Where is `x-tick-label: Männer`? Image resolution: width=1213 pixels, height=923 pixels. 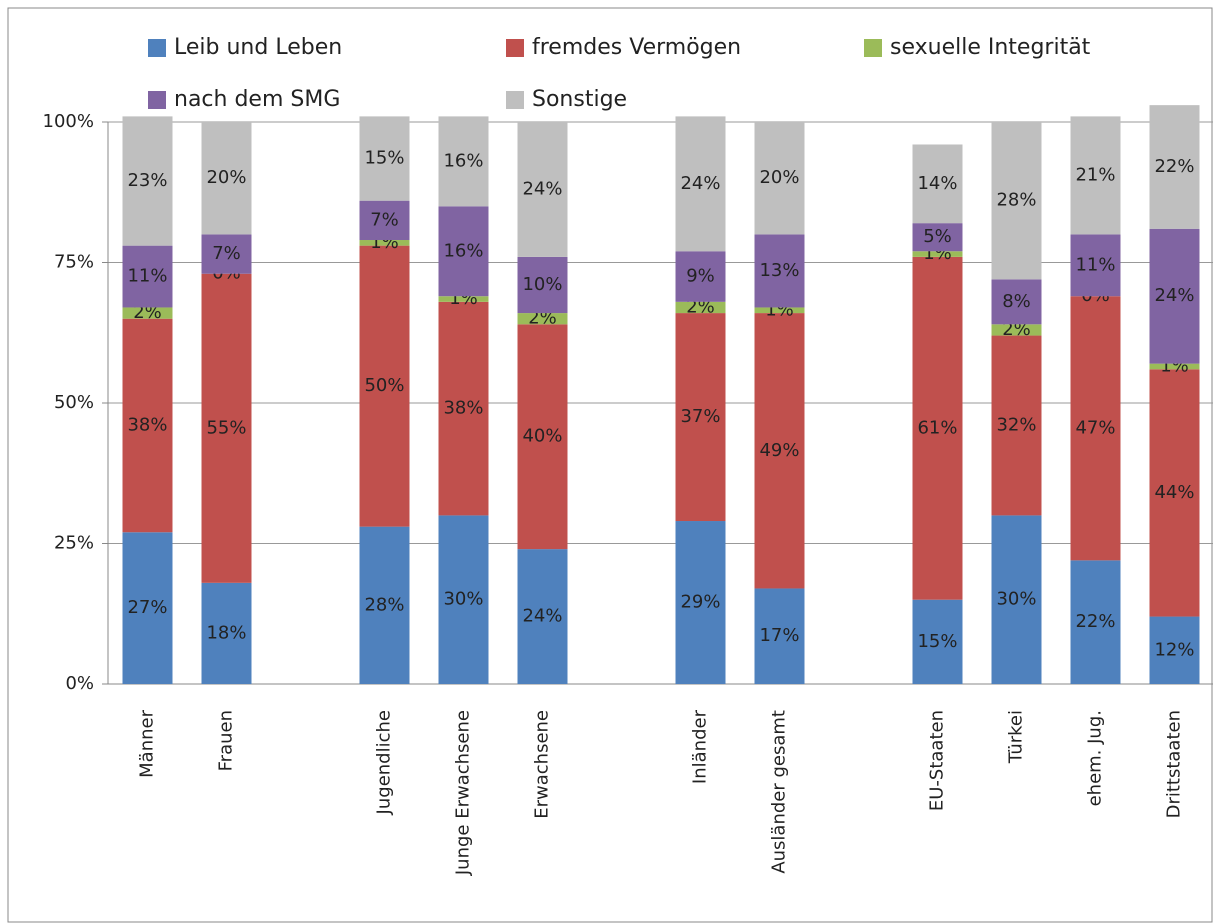
x-tick-label: Männer is located at coordinates (147, 743).